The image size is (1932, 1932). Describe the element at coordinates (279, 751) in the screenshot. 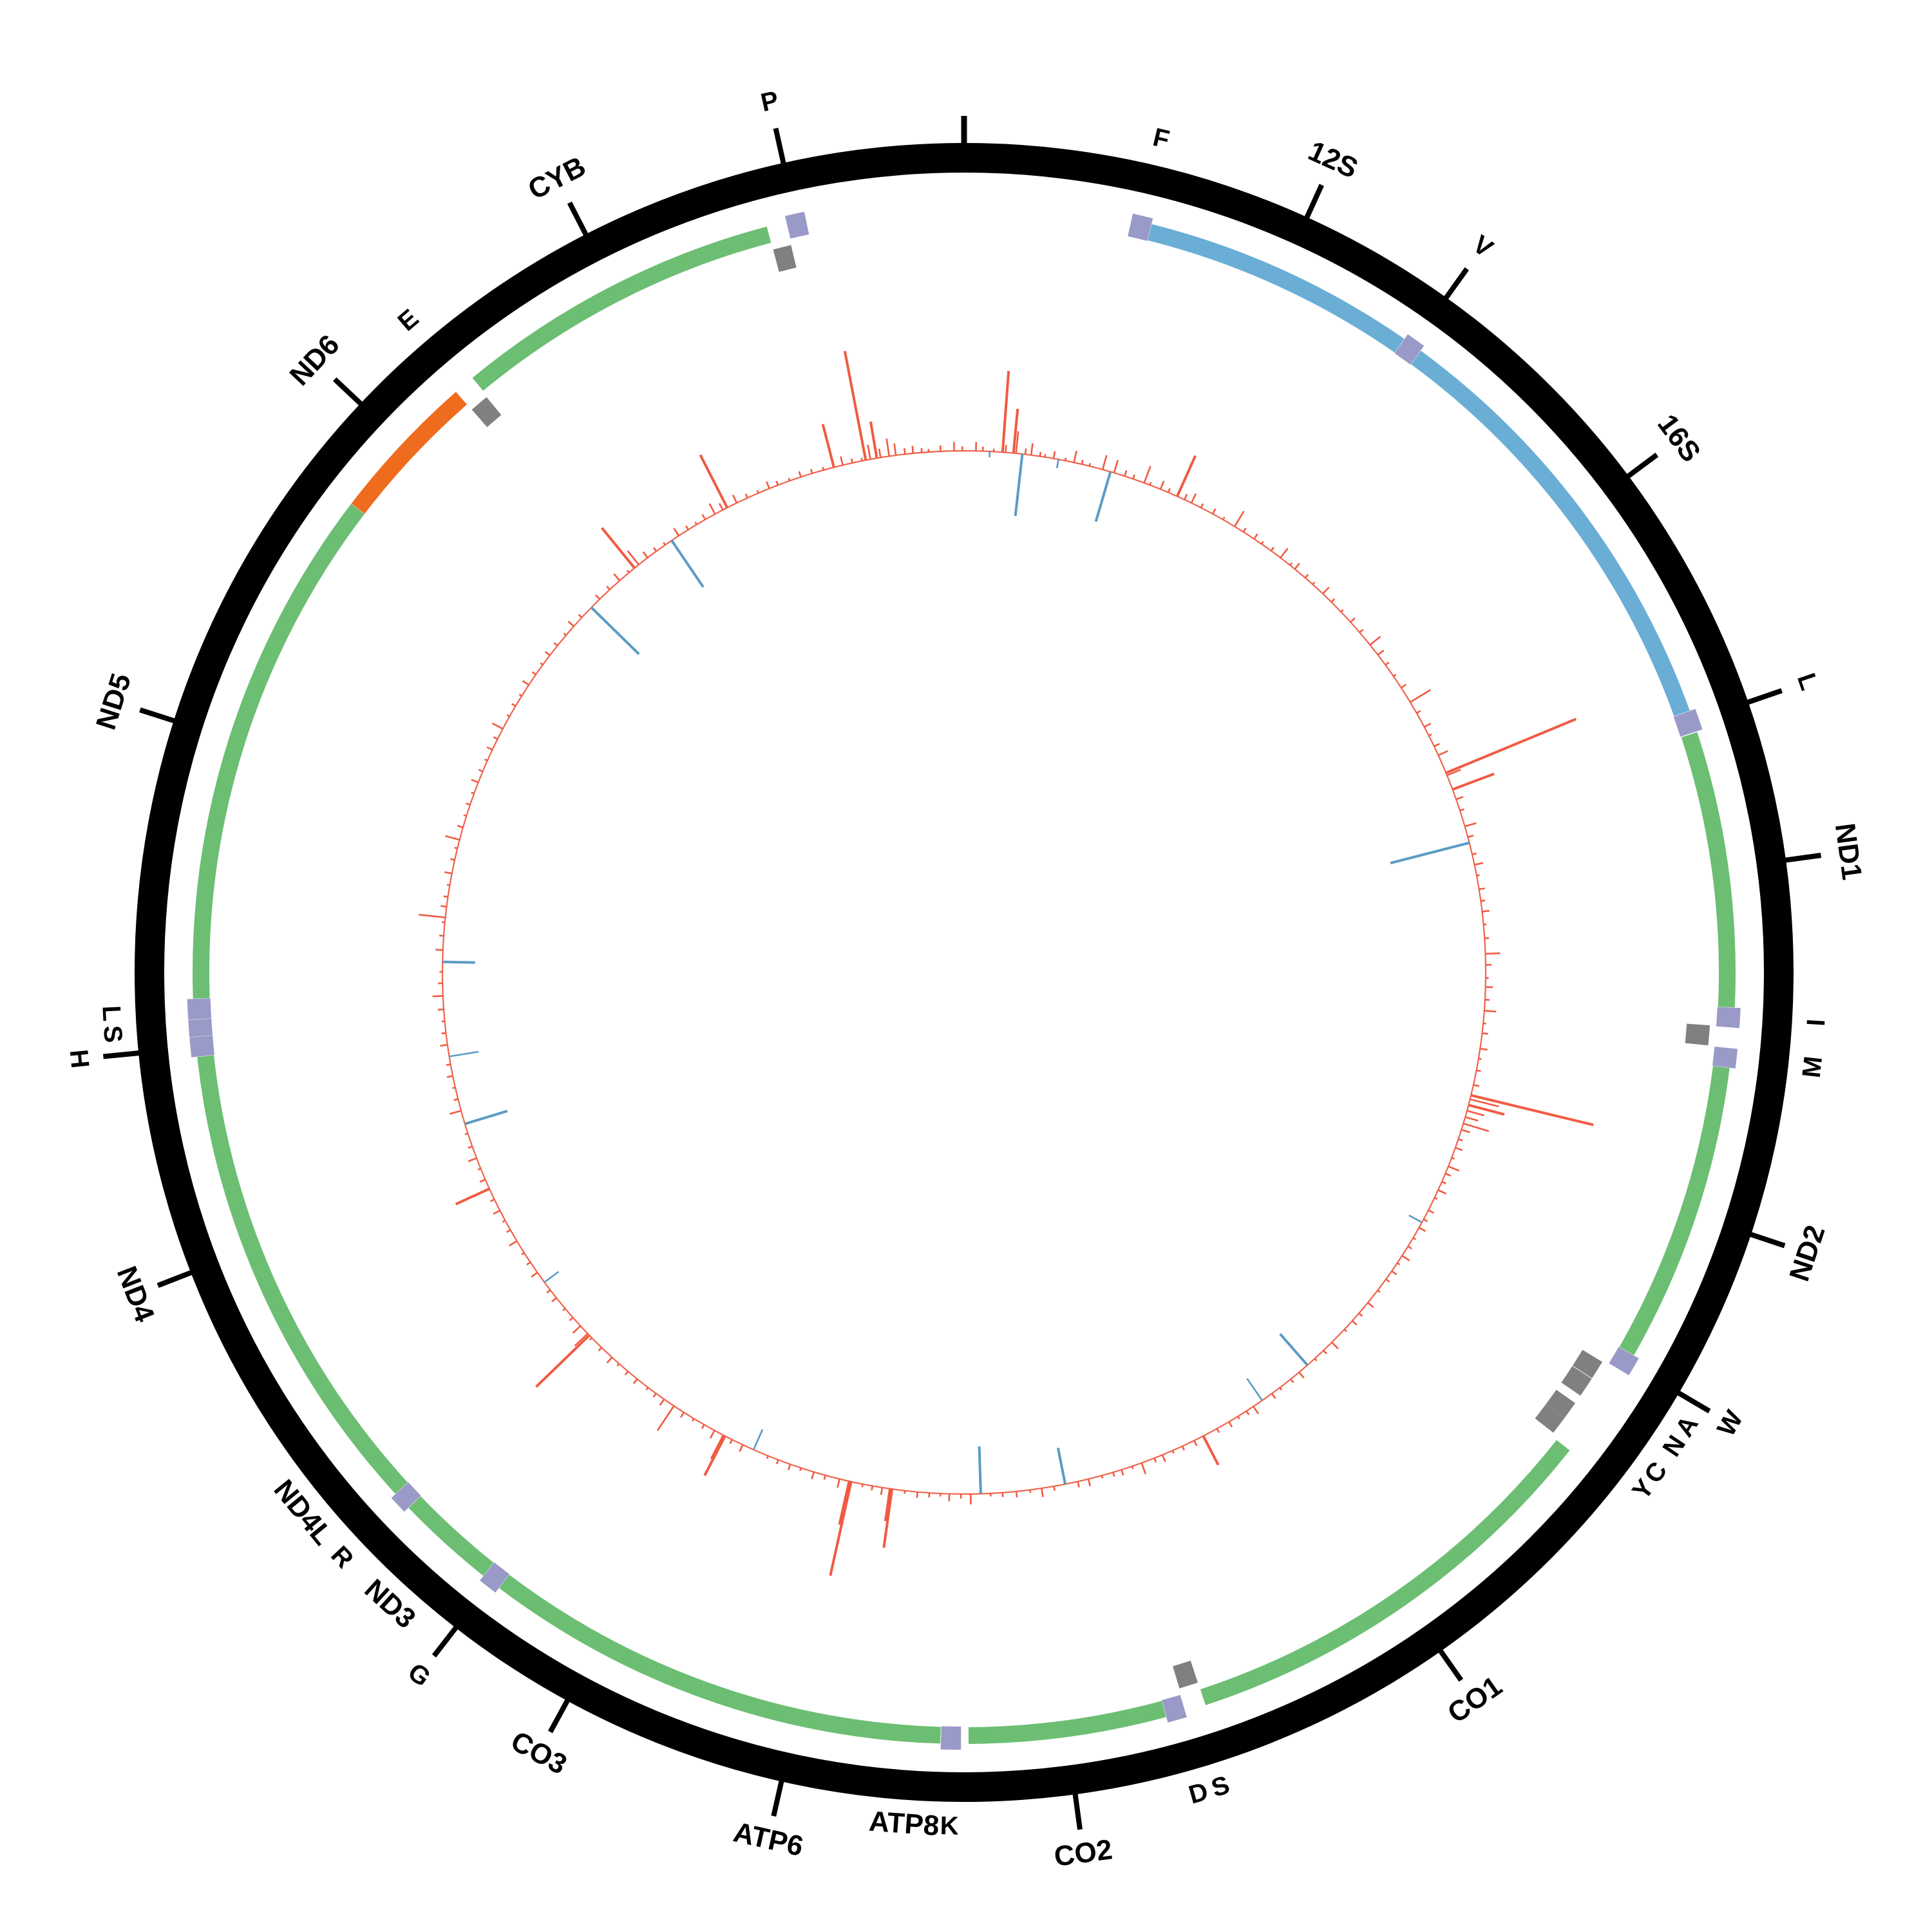

I see `feature-arc-nd5` at that location.